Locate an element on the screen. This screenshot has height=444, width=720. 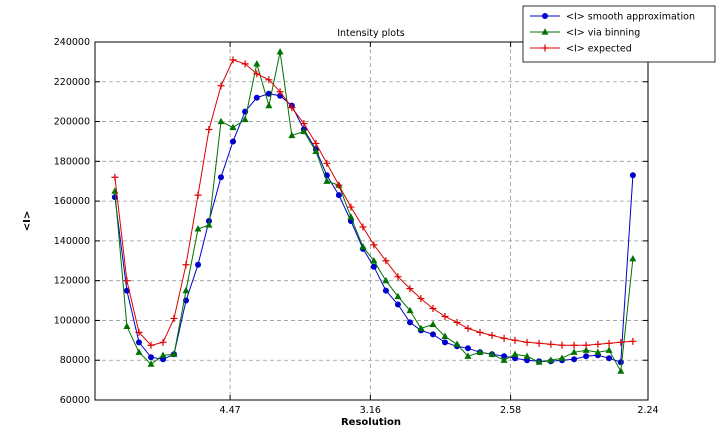
x-tick-label: 2.24 is located at coordinates (647, 410).